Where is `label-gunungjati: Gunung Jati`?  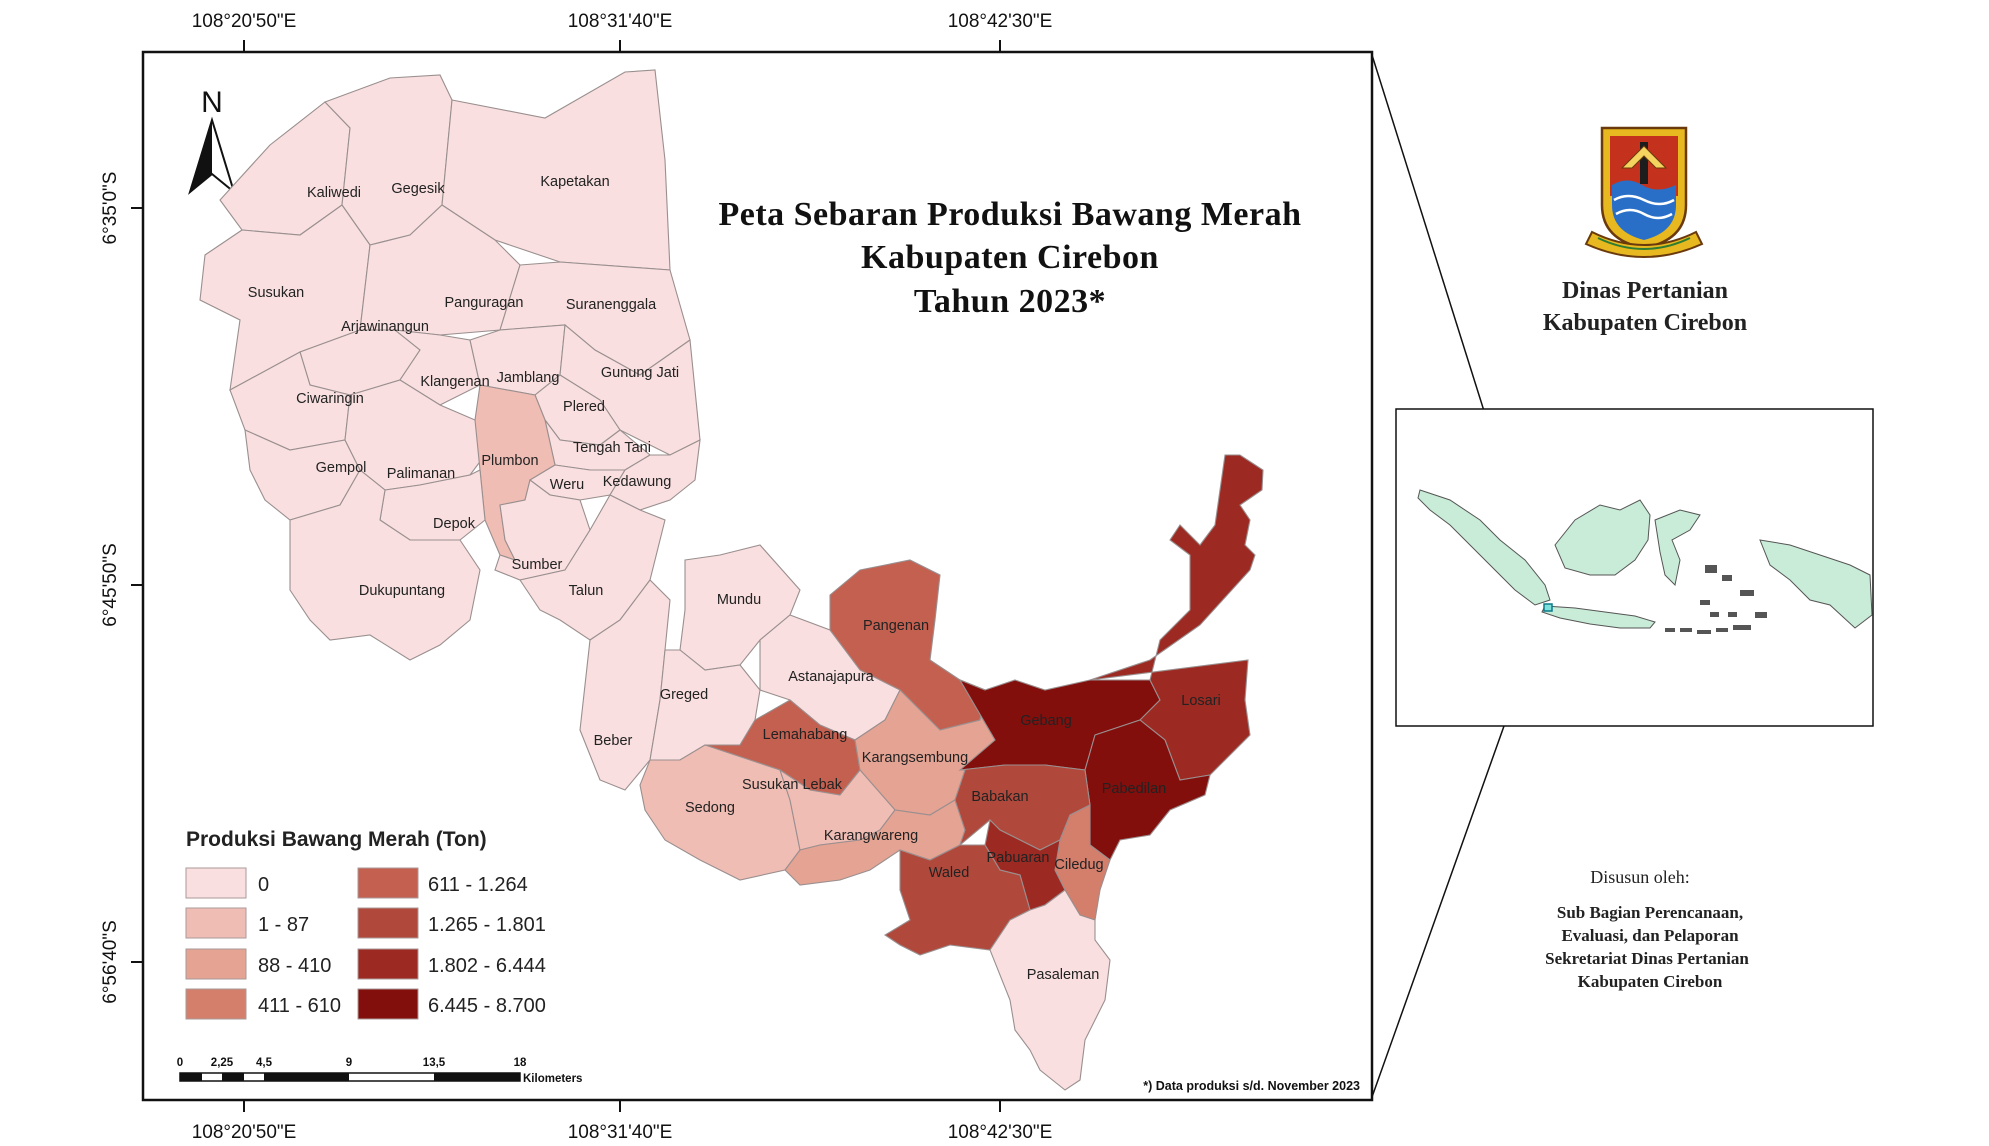
label-gunungjati: Gunung Jati is located at coordinates (640, 373).